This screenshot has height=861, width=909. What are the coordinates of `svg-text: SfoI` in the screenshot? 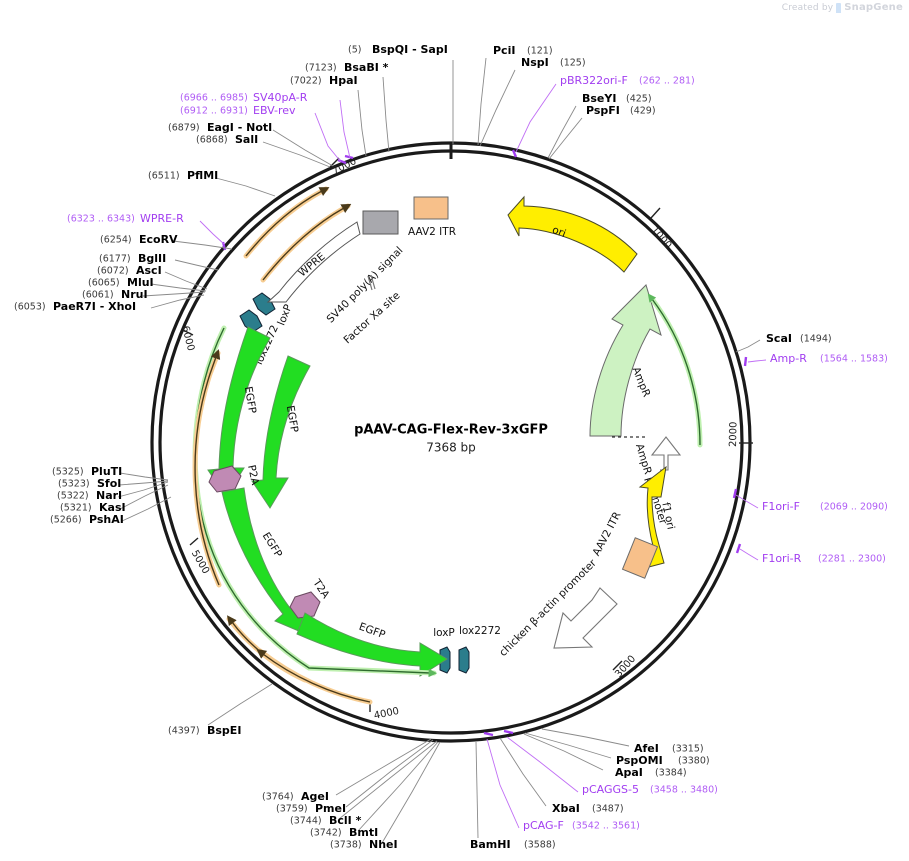 It's located at (109, 483).